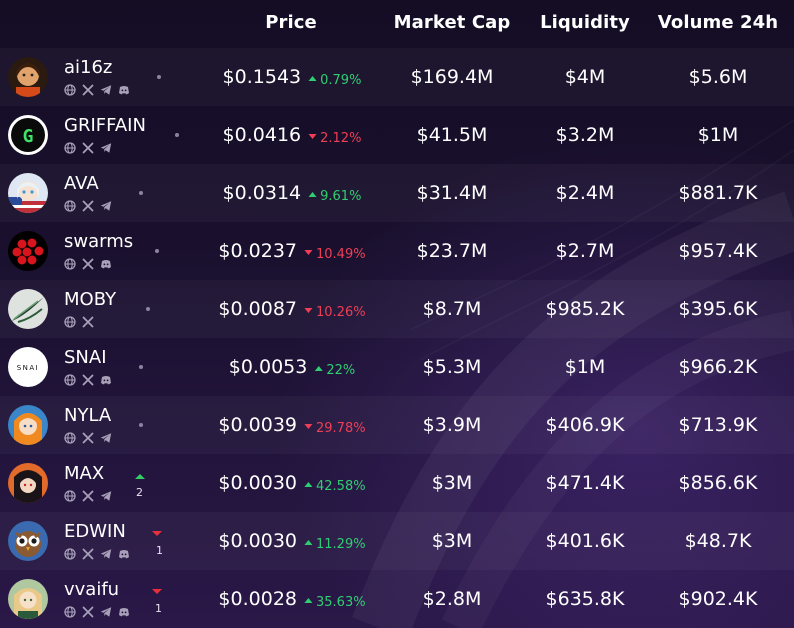 The image size is (794, 628). I want to click on price-value: $0.0314, so click(262, 193).